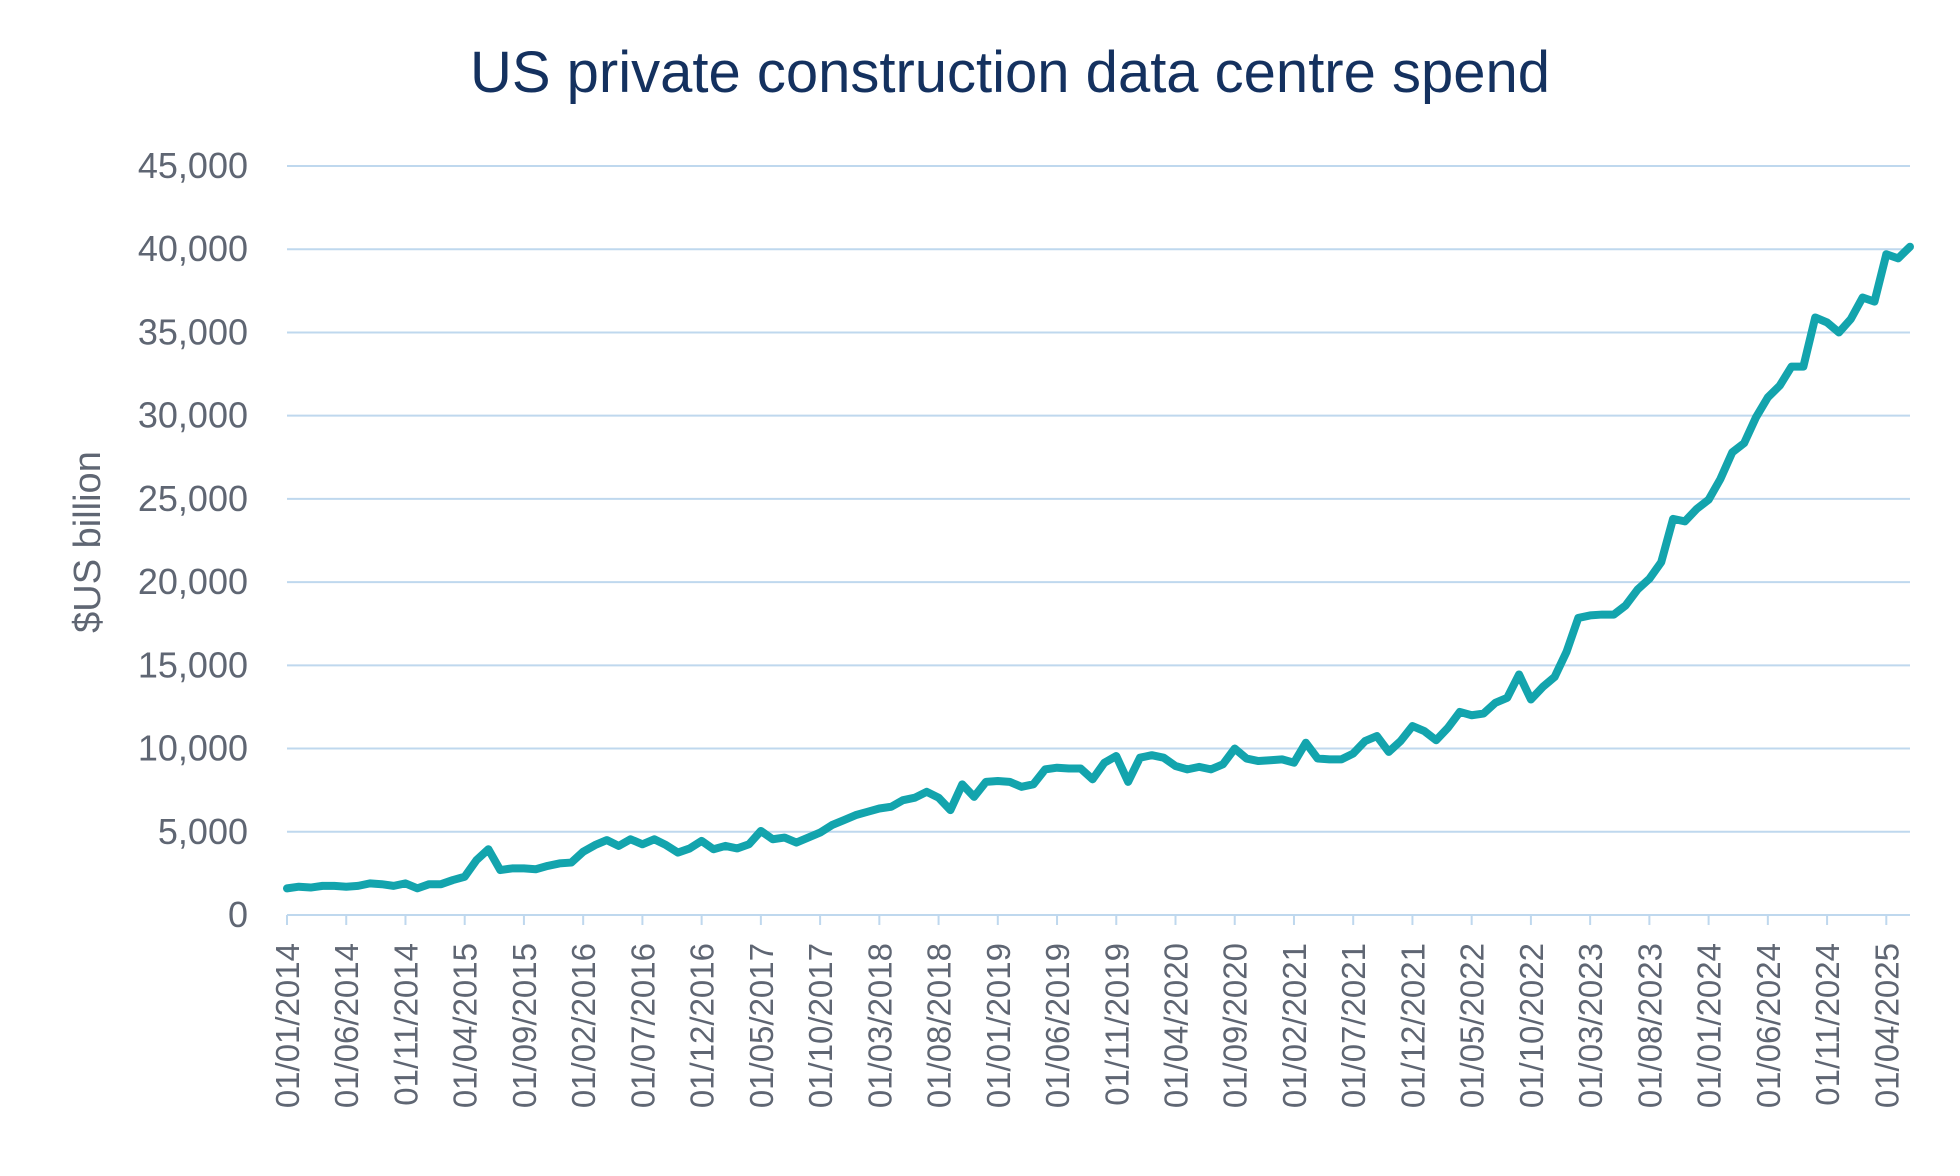  What do you see at coordinates (203, 831) in the screenshot?
I see `y-tick-label: 5,000` at bounding box center [203, 831].